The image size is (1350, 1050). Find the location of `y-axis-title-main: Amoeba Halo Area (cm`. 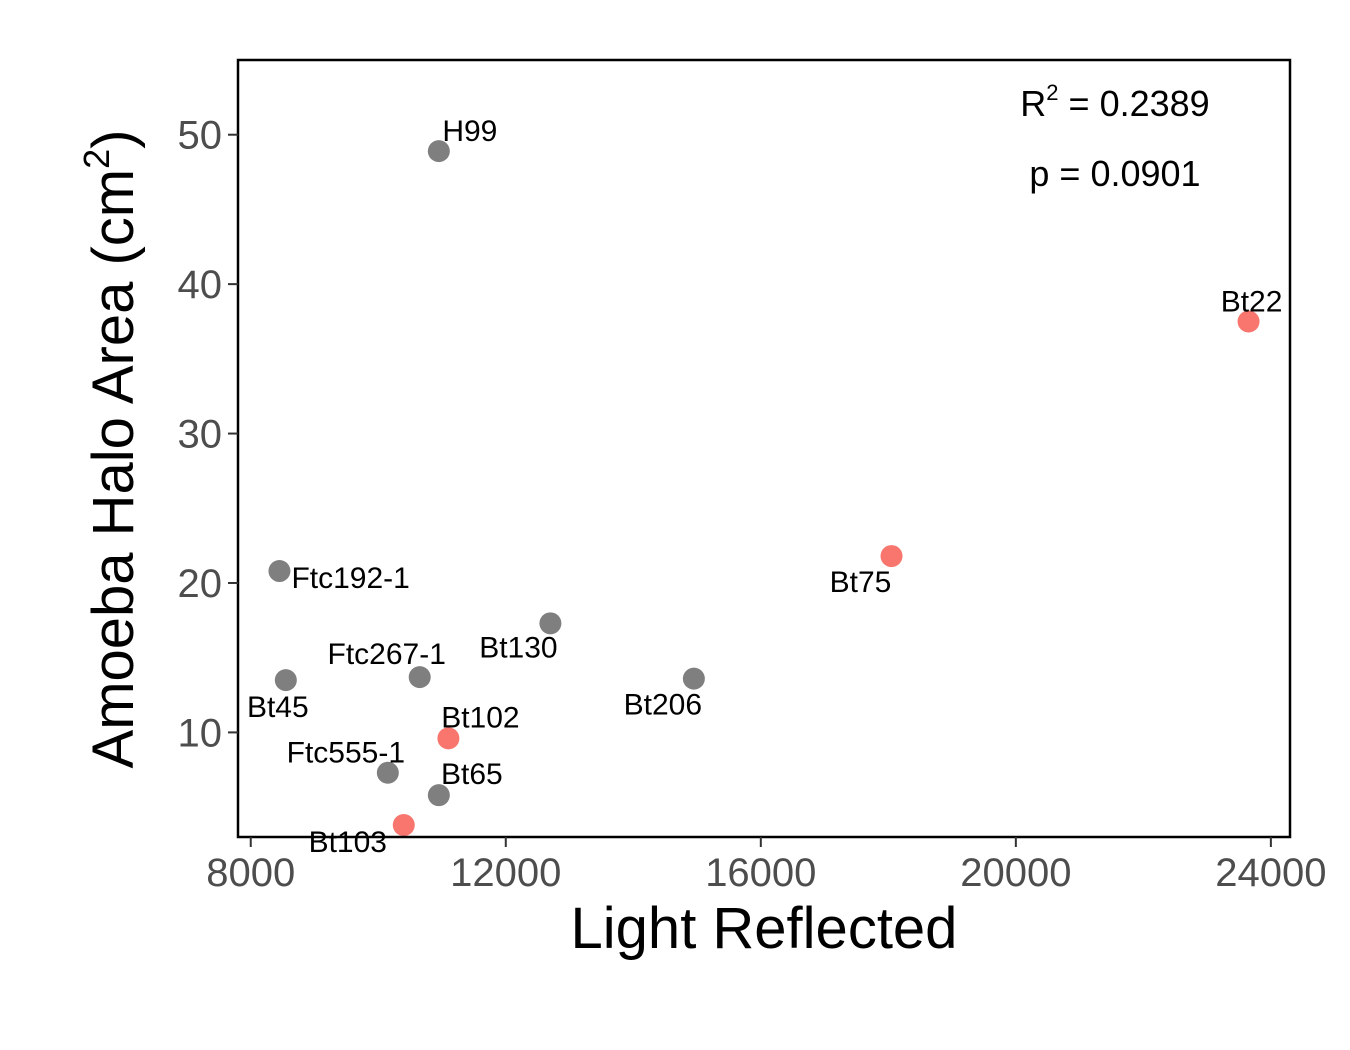

y-axis-title-main: Amoeba Halo Area (cm is located at coordinates (113, 469).